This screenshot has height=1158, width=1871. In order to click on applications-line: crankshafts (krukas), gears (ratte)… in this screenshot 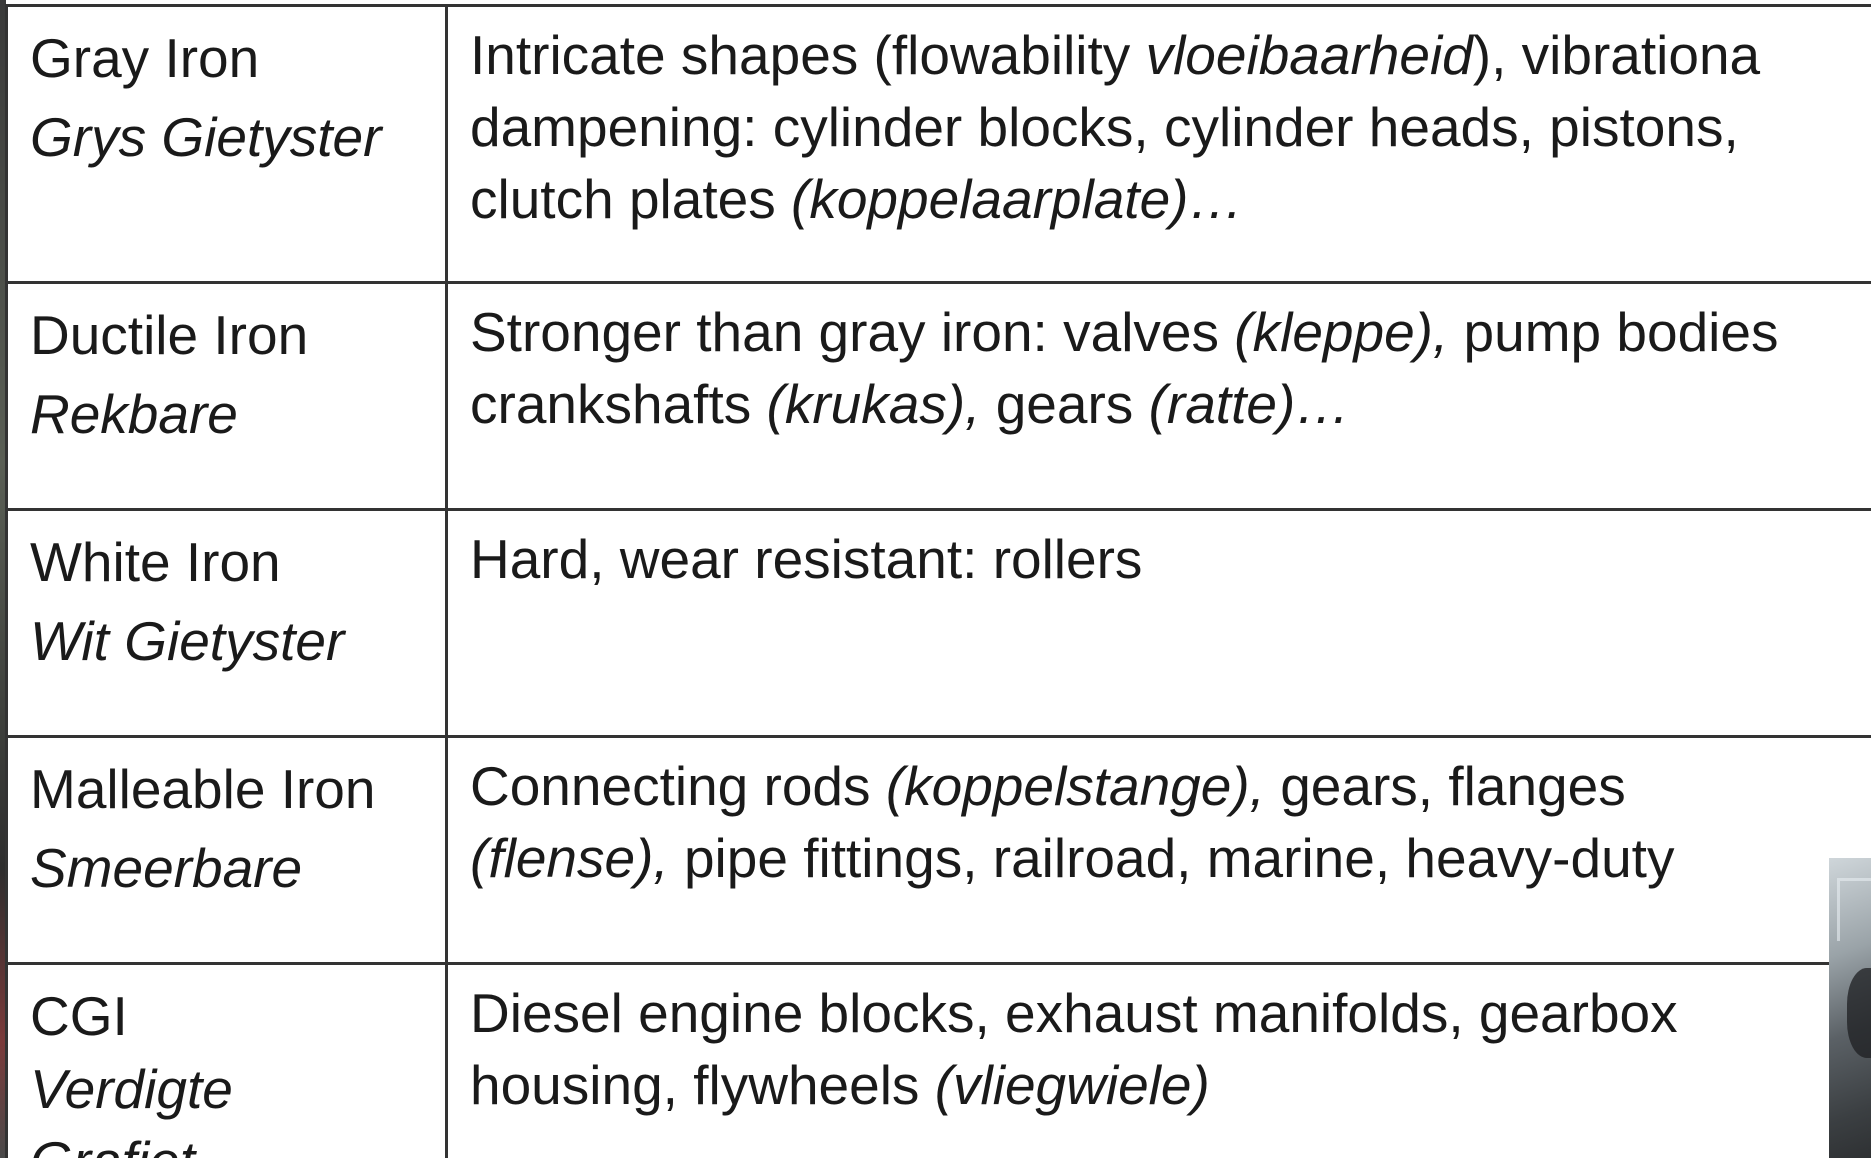, I will do `click(910, 404)`.